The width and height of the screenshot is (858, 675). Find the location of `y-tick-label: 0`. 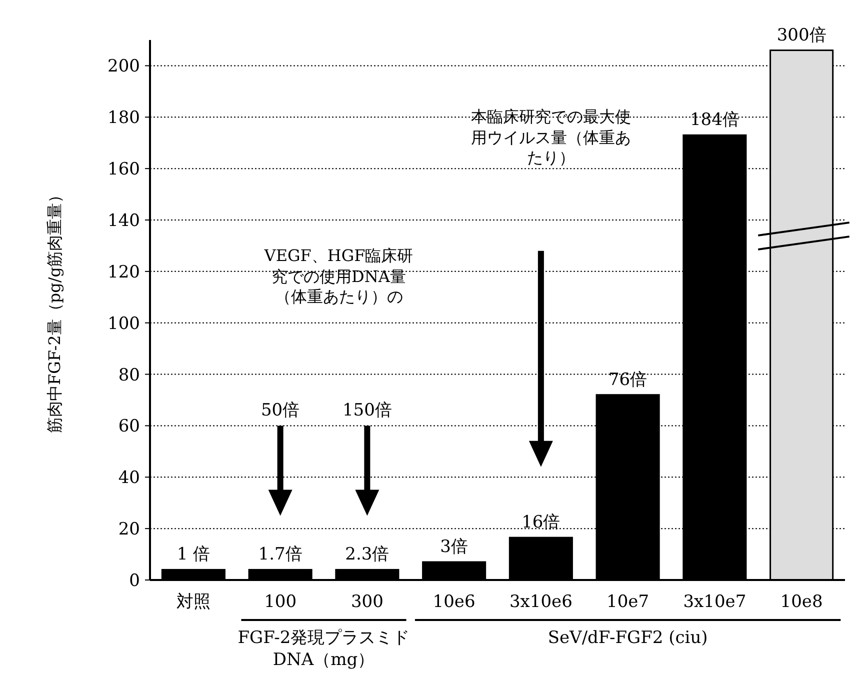

y-tick-label: 0 is located at coordinates (134, 581).